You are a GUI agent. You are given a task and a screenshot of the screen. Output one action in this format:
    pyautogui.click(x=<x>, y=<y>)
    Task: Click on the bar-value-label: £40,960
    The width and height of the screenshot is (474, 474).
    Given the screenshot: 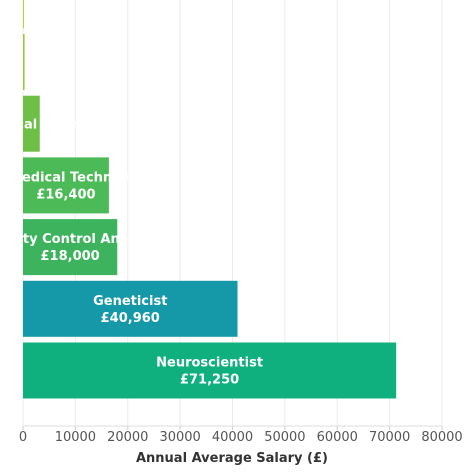 What is the action you would take?
    pyautogui.click(x=130, y=318)
    